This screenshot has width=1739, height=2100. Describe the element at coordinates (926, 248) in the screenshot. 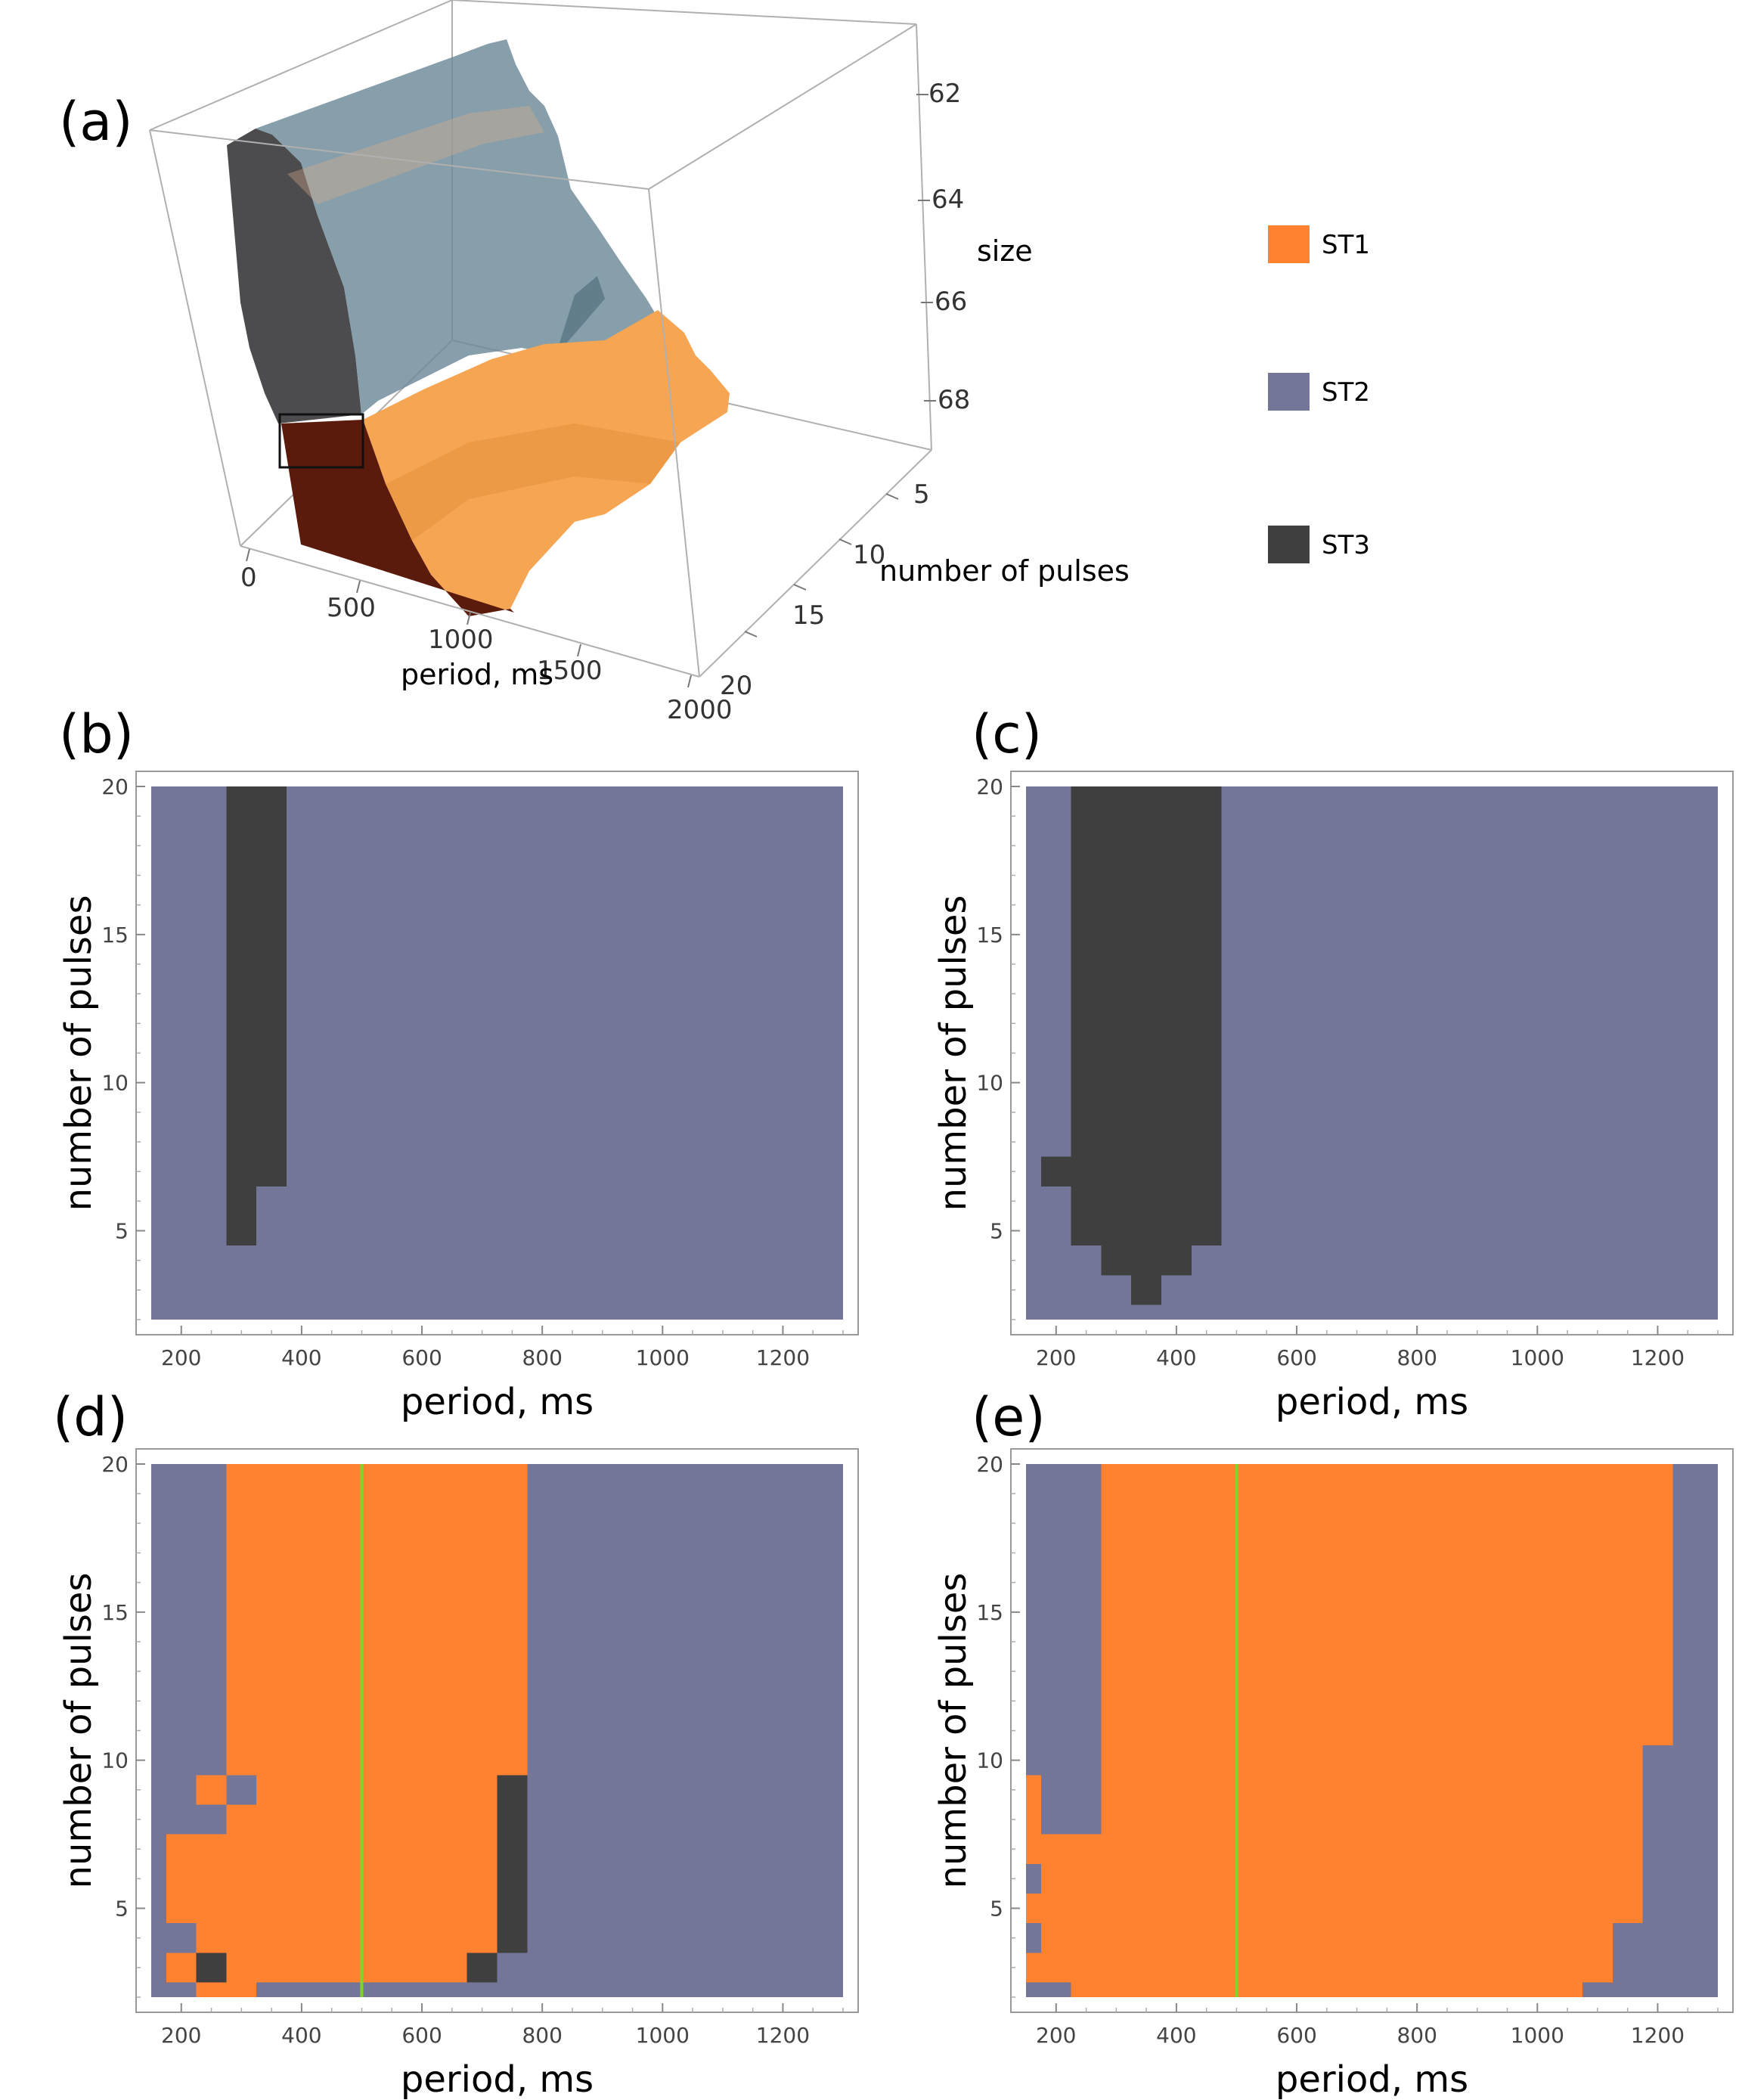

I see `z-axis-ticks` at that location.